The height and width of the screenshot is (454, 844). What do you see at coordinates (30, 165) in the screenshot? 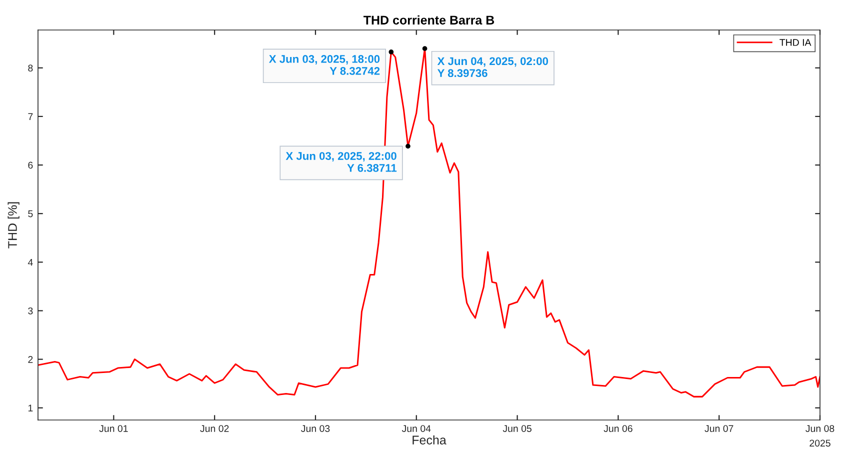
I see `y-tick-label: 6` at bounding box center [30, 165].